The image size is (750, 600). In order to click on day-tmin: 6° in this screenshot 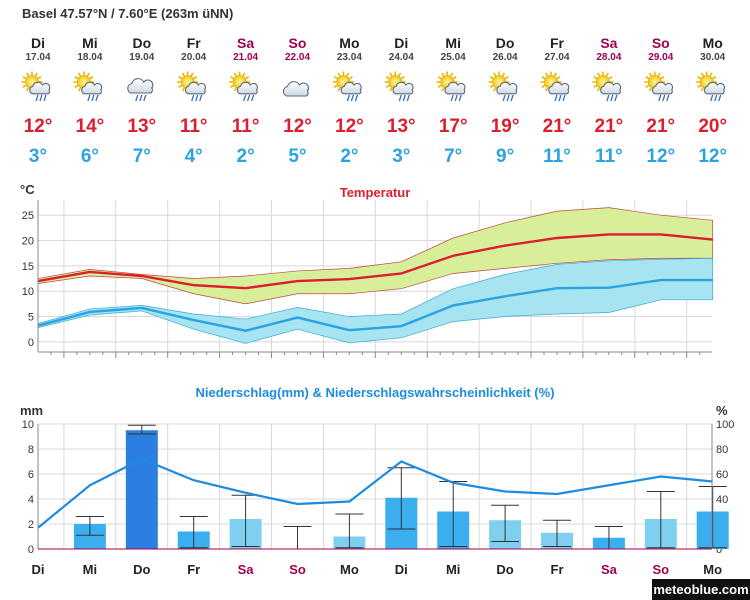, I will do `click(90, 156)`.